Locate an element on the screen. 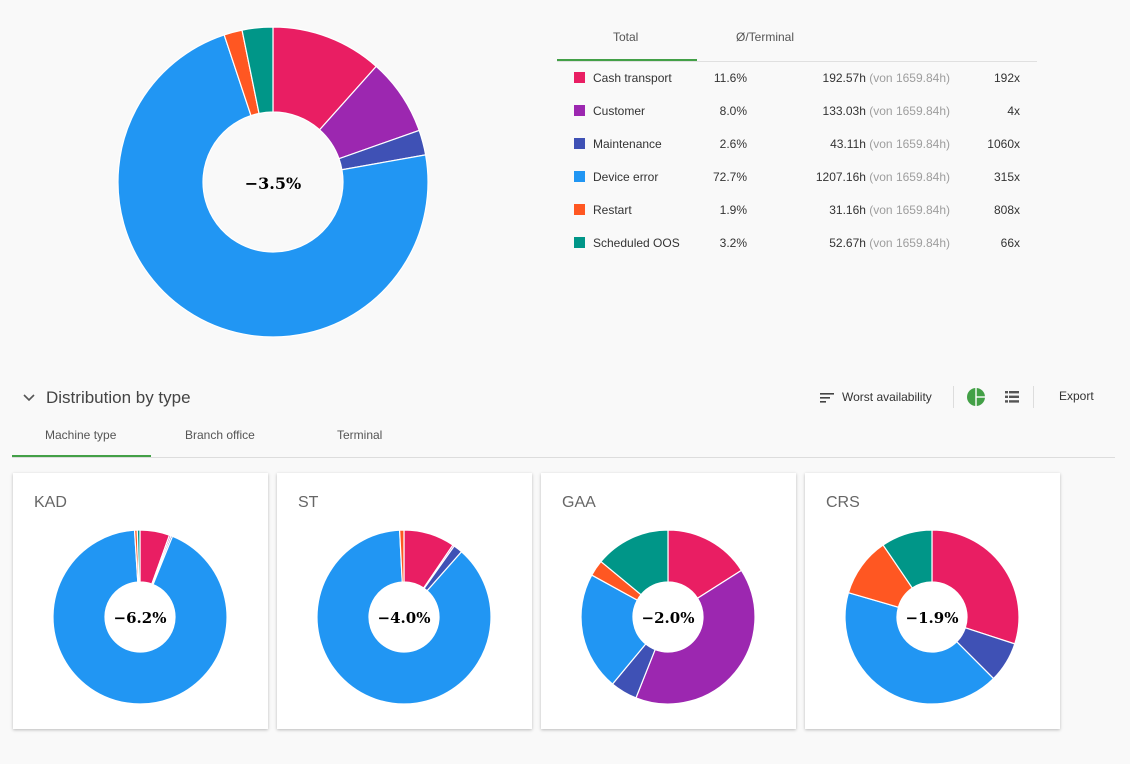 This screenshot has width=1130, height=764. card-st: ST −4.0% is located at coordinates (404, 601).